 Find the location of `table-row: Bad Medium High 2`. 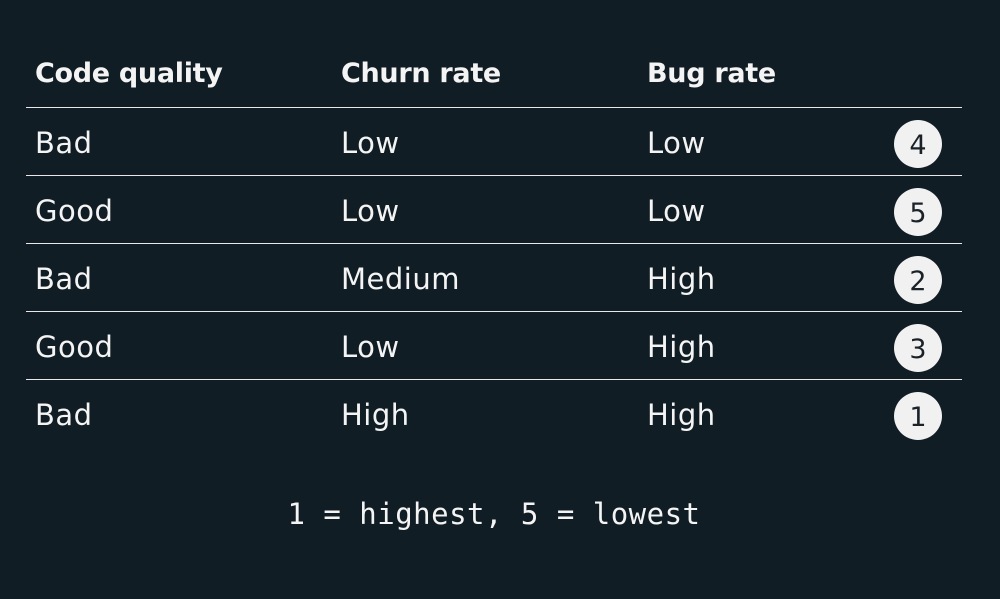

table-row: Bad Medium High 2 is located at coordinates (494, 278).